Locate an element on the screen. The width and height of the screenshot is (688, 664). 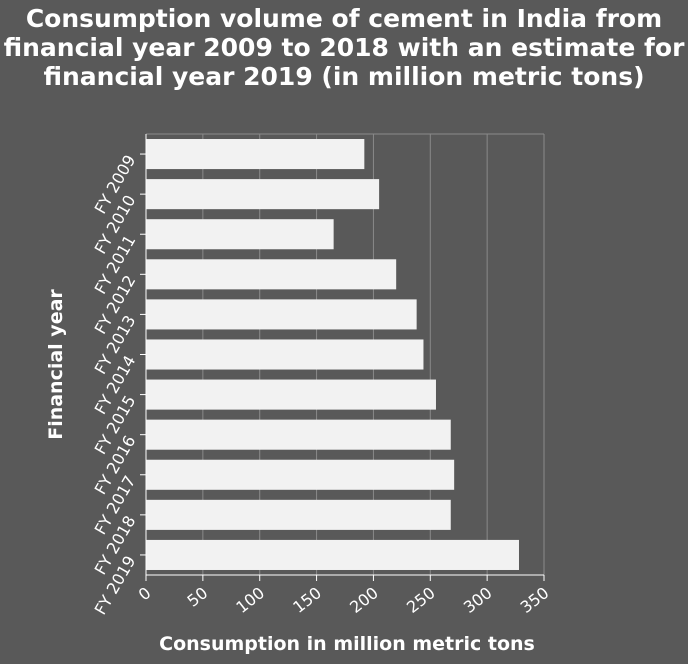
y-axis-label: Financial year is located at coordinates (56, 364).